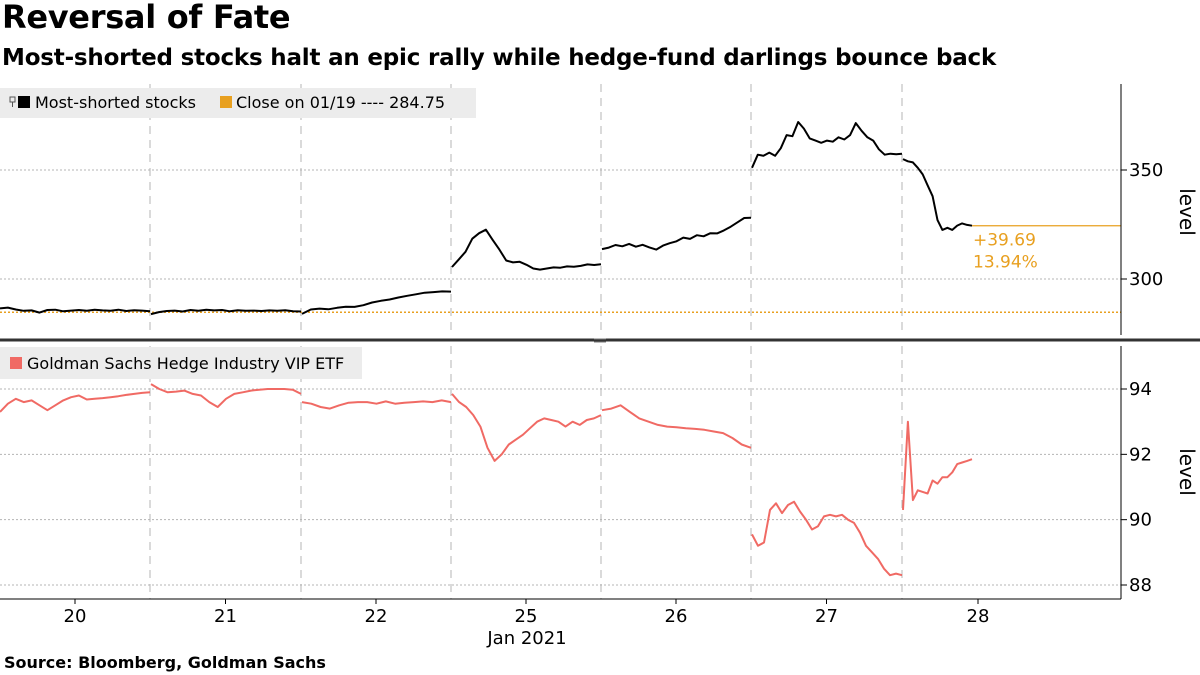  Describe the element at coordinates (600, 340) in the screenshot. I see `panel-resize-handle-icon` at that location.